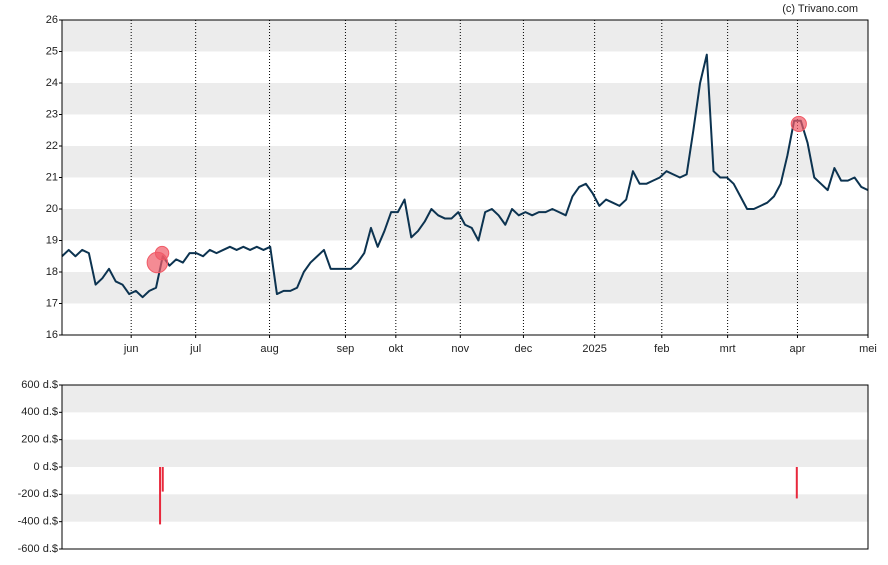 The width and height of the screenshot is (888, 565). I want to click on x-tick-label: dec, so click(524, 349).